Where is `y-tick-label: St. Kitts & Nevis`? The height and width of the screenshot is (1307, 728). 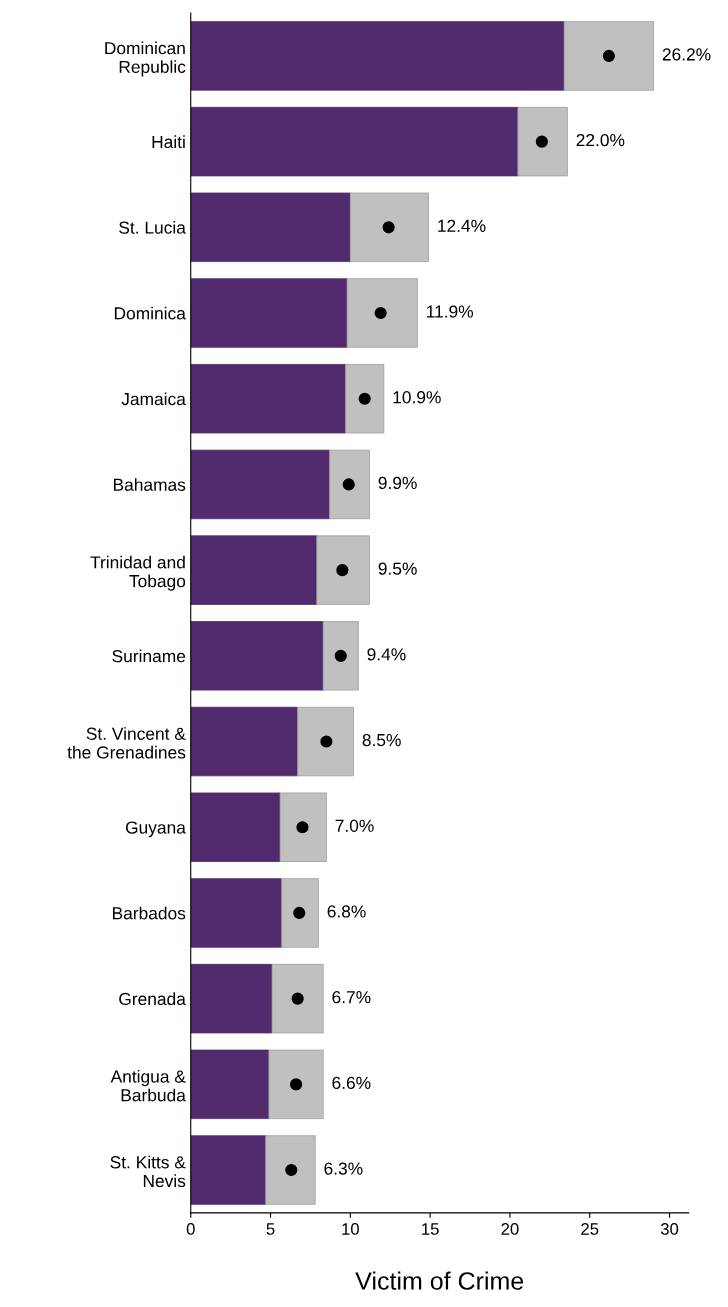 y-tick-label: St. Kitts & Nevis is located at coordinates (148, 1171).